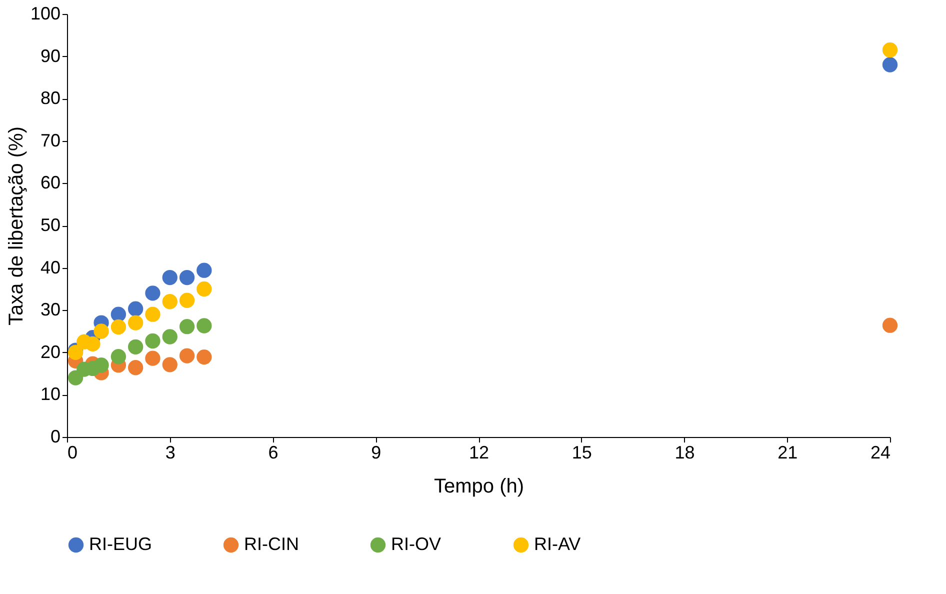 The height and width of the screenshot is (594, 946). What do you see at coordinates (416, 544) in the screenshot?
I see `legend-label: RI-OV` at bounding box center [416, 544].